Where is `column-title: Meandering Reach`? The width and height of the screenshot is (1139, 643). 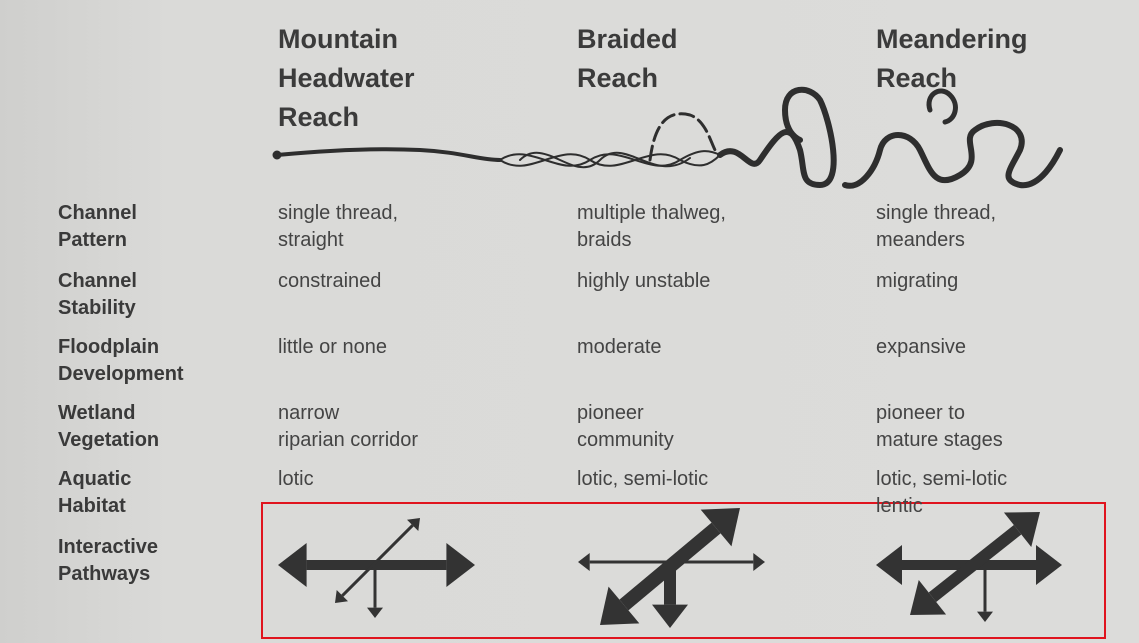 column-title: Meandering Reach is located at coordinates (952, 59).